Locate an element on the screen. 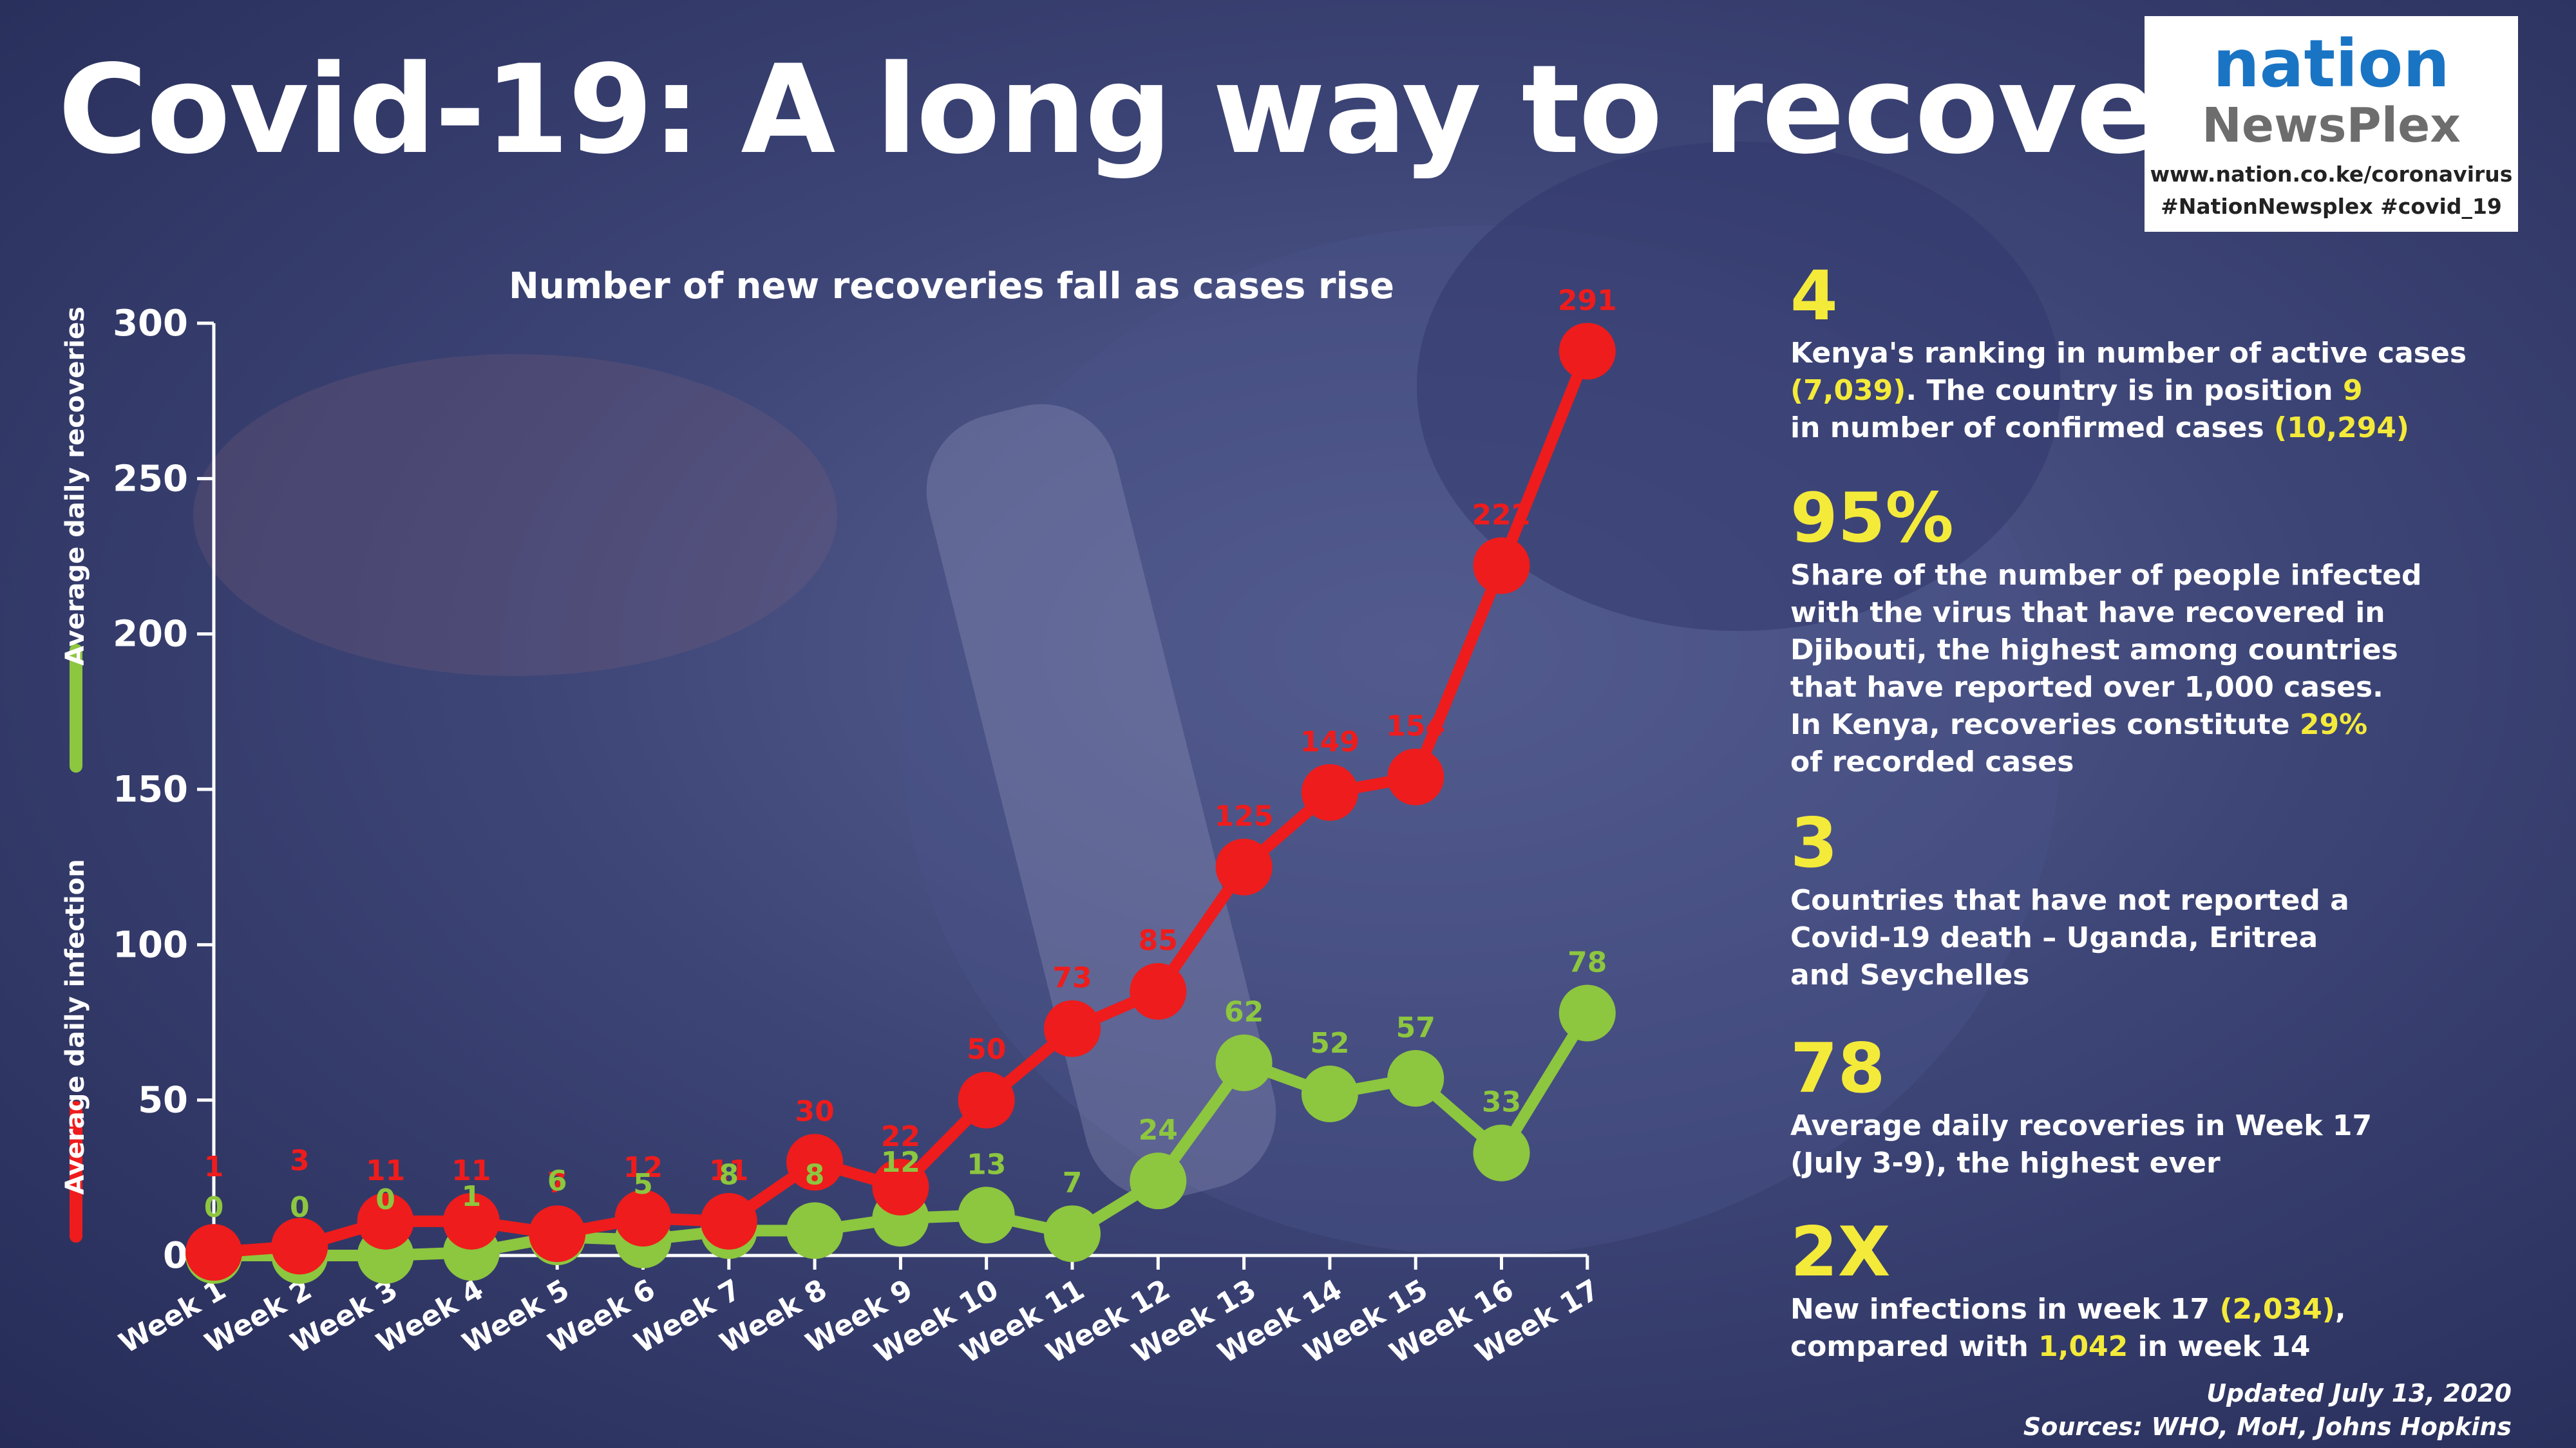  stat-line: that have reported over 1,000 cases. is located at coordinates (2105, 687).